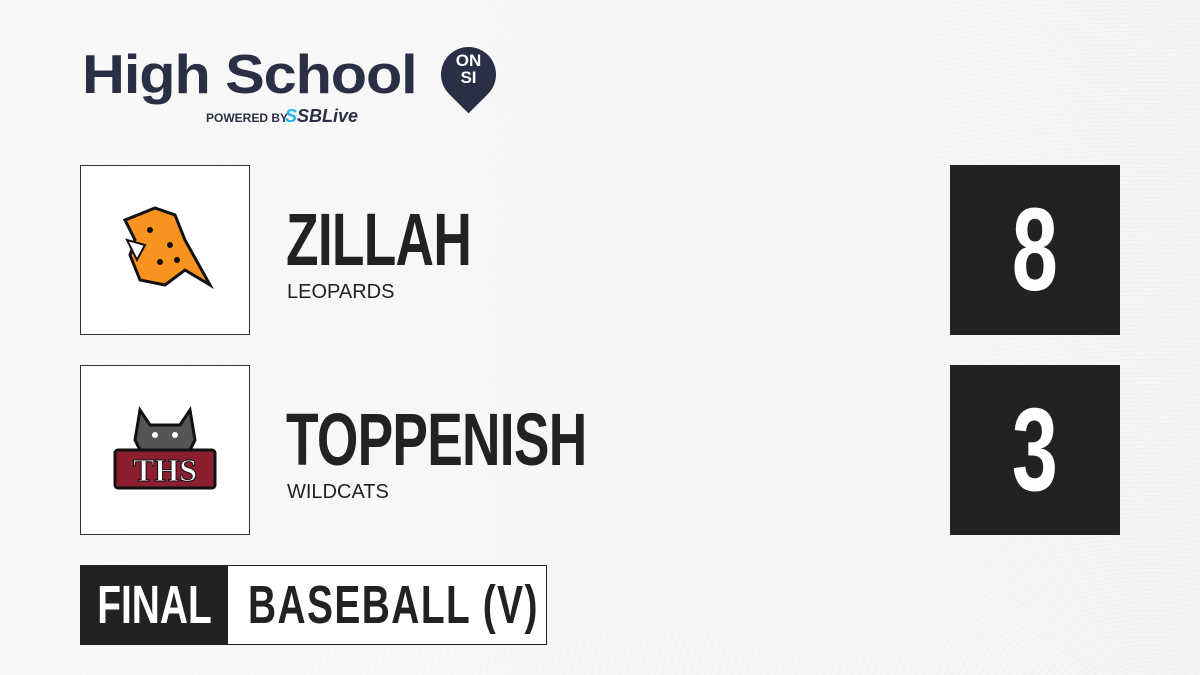  I want to click on game-status-bar: FINAL BASEBALL (V), so click(313, 605).